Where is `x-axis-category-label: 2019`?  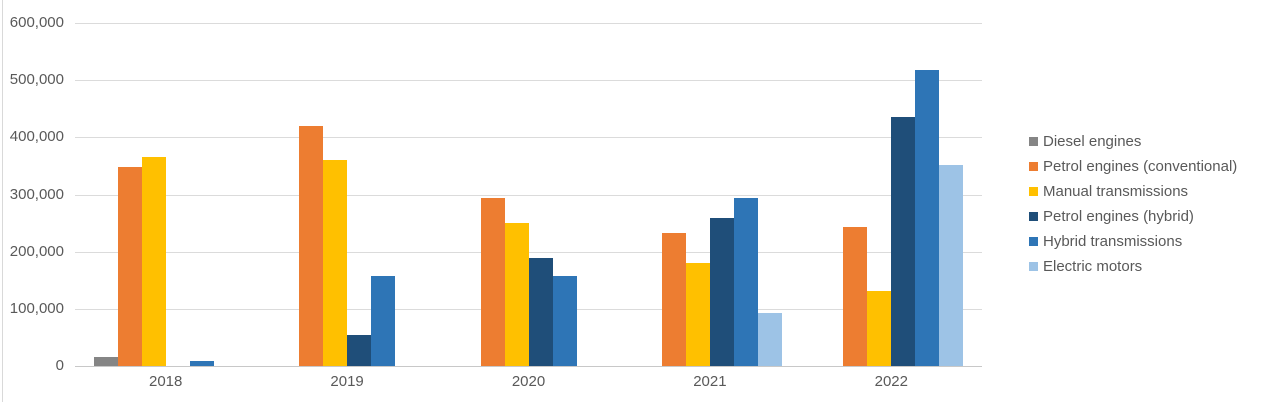
x-axis-category-label: 2019 is located at coordinates (347, 381).